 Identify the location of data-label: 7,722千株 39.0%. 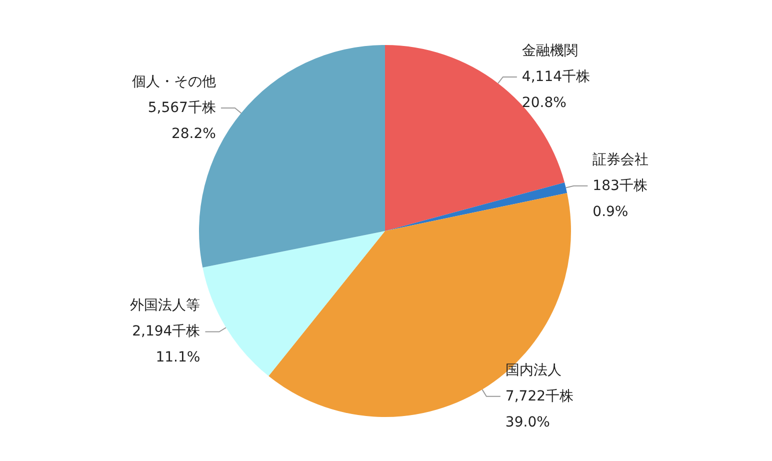
(539, 409).